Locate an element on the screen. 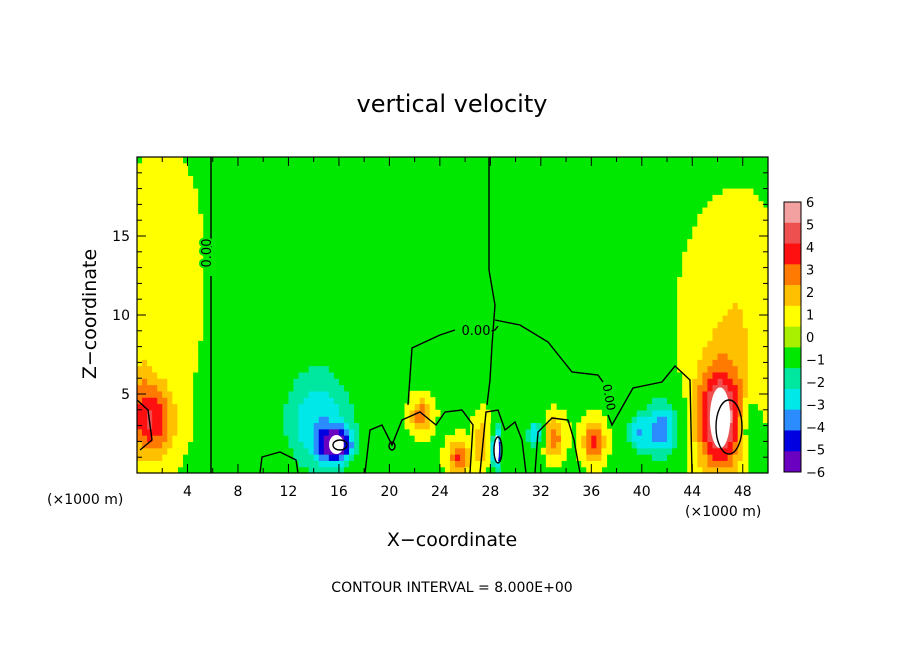 The width and height of the screenshot is (904, 654). colorbar-swatch is located at coordinates (792, 462).